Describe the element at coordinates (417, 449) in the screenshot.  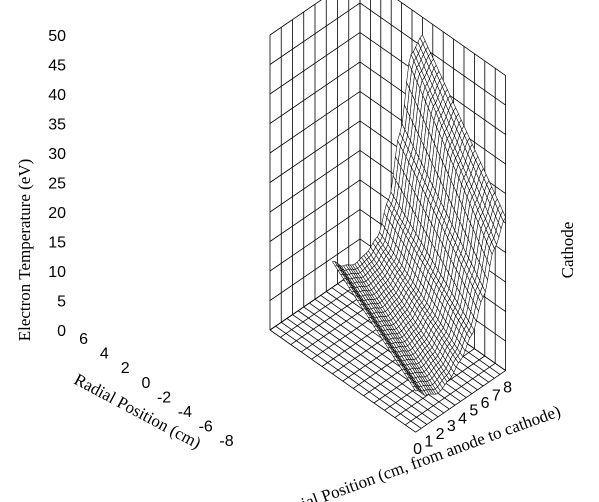
I see `axial-tick-label: 0` at that location.